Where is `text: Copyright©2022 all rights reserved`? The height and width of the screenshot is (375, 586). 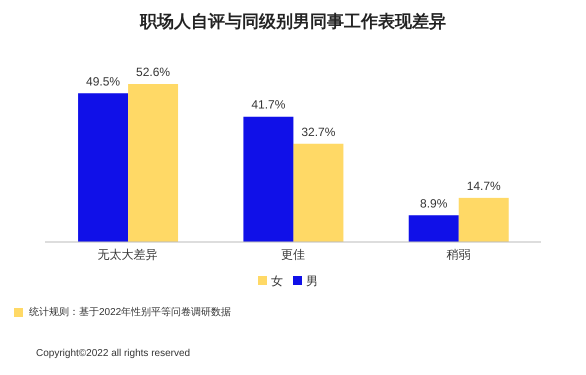 text: Copyright©2022 all rights reserved is located at coordinates (113, 353).